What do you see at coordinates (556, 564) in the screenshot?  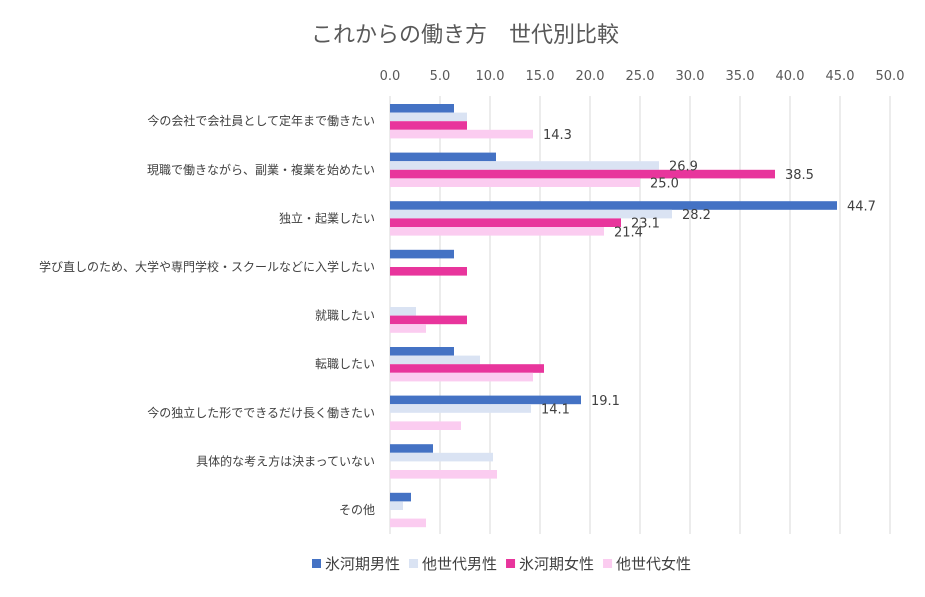 I see `legend-label: 氷河期女性` at bounding box center [556, 564].